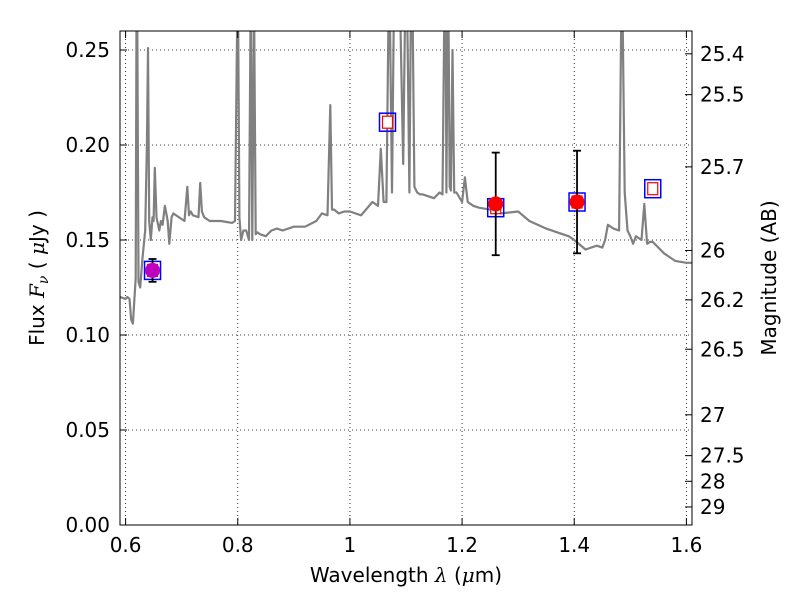 The height and width of the screenshot is (600, 800). I want to click on y-tick-label: 0.20, so click(87, 145).